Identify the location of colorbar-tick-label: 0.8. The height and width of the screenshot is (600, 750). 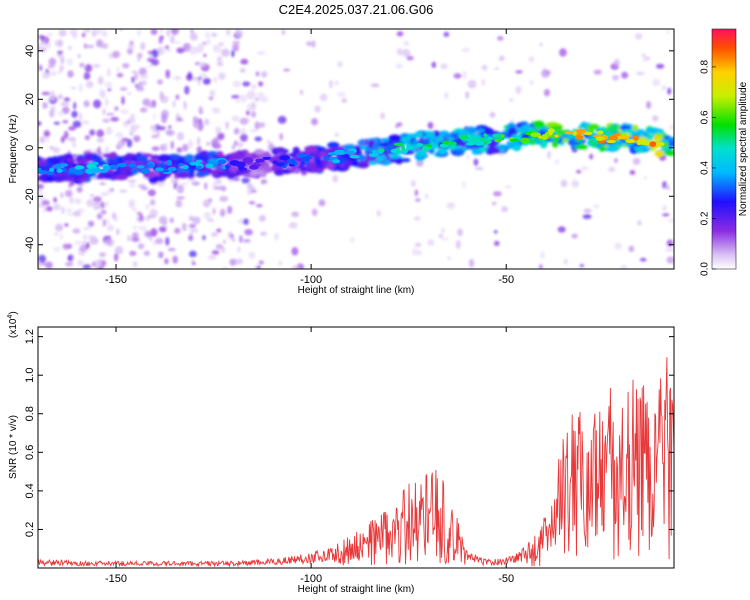
(705, 67).